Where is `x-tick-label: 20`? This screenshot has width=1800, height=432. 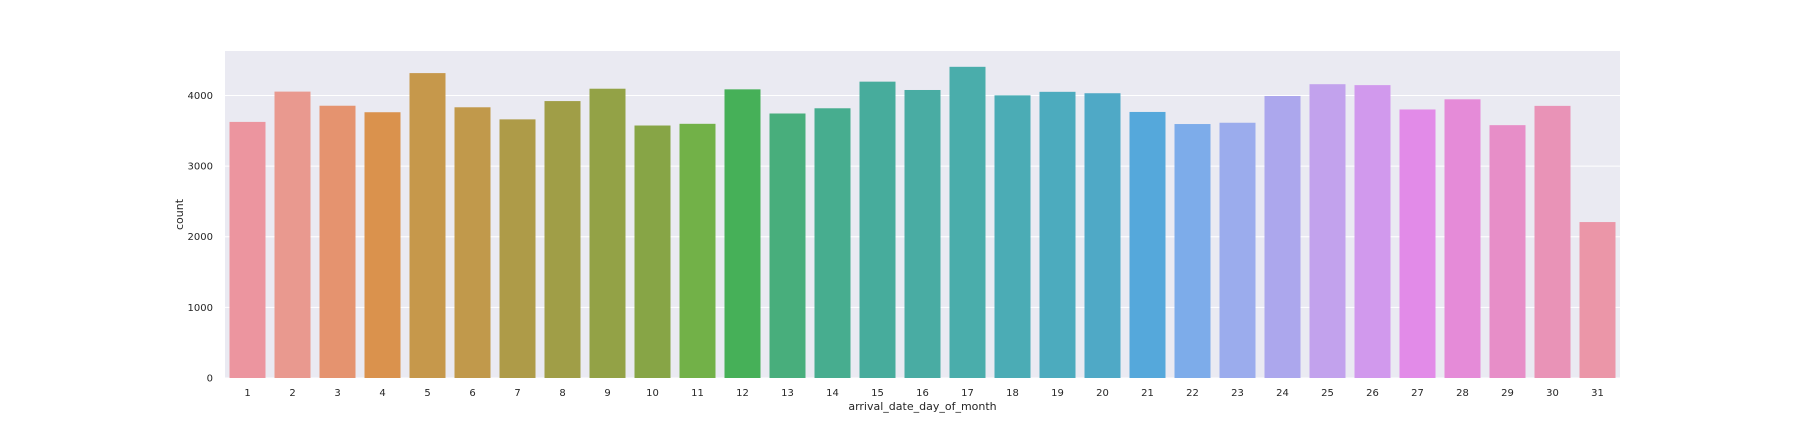 x-tick-label: 20 is located at coordinates (1102, 393).